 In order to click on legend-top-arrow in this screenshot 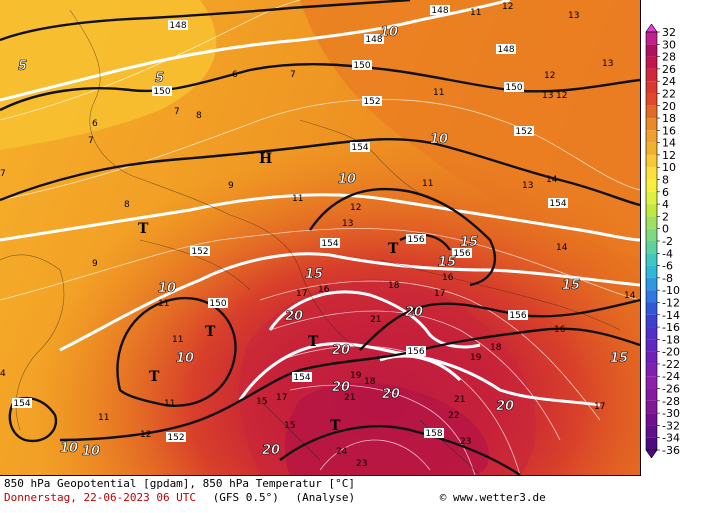, I will do `click(651, 28)`.